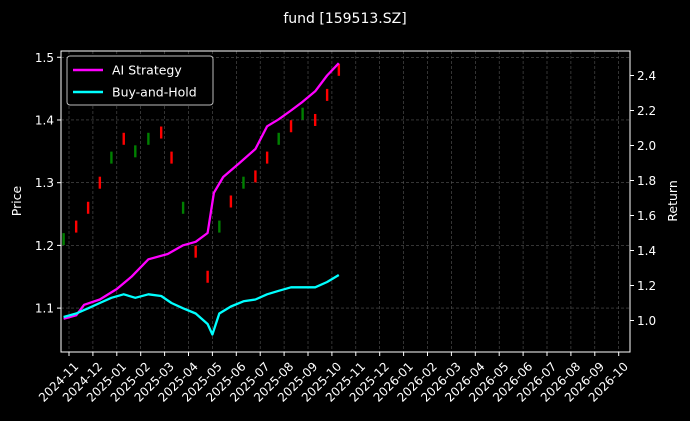  Describe the element at coordinates (646, 76) in the screenshot. I see `y2-tick-label: 2.4` at that location.